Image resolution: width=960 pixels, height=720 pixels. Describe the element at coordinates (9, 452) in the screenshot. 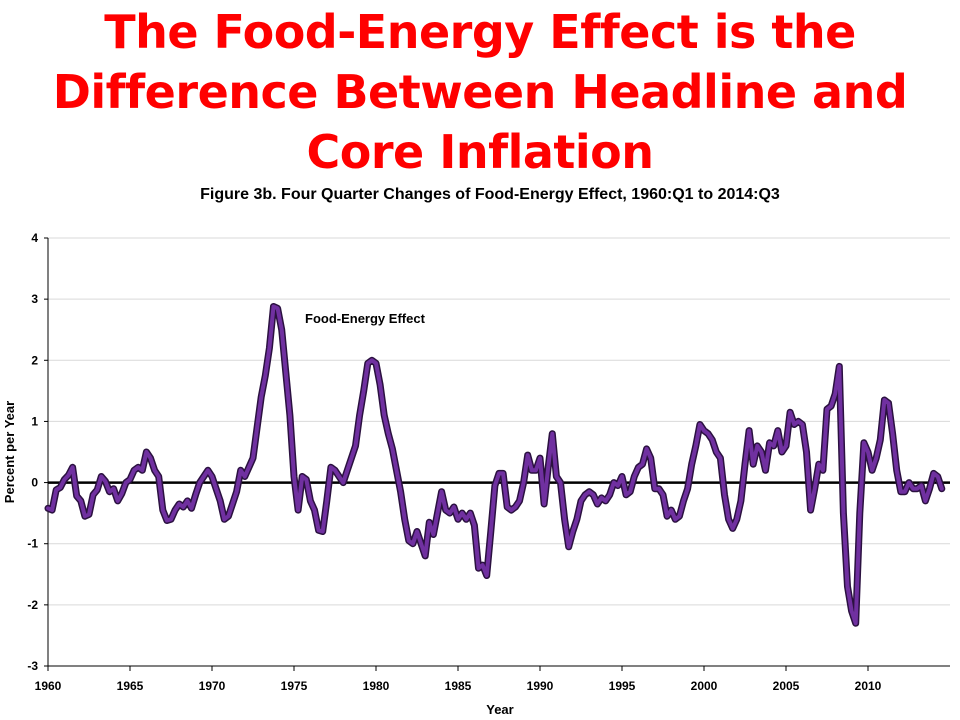

I see `y-axis-title: Percent per Year` at that location.